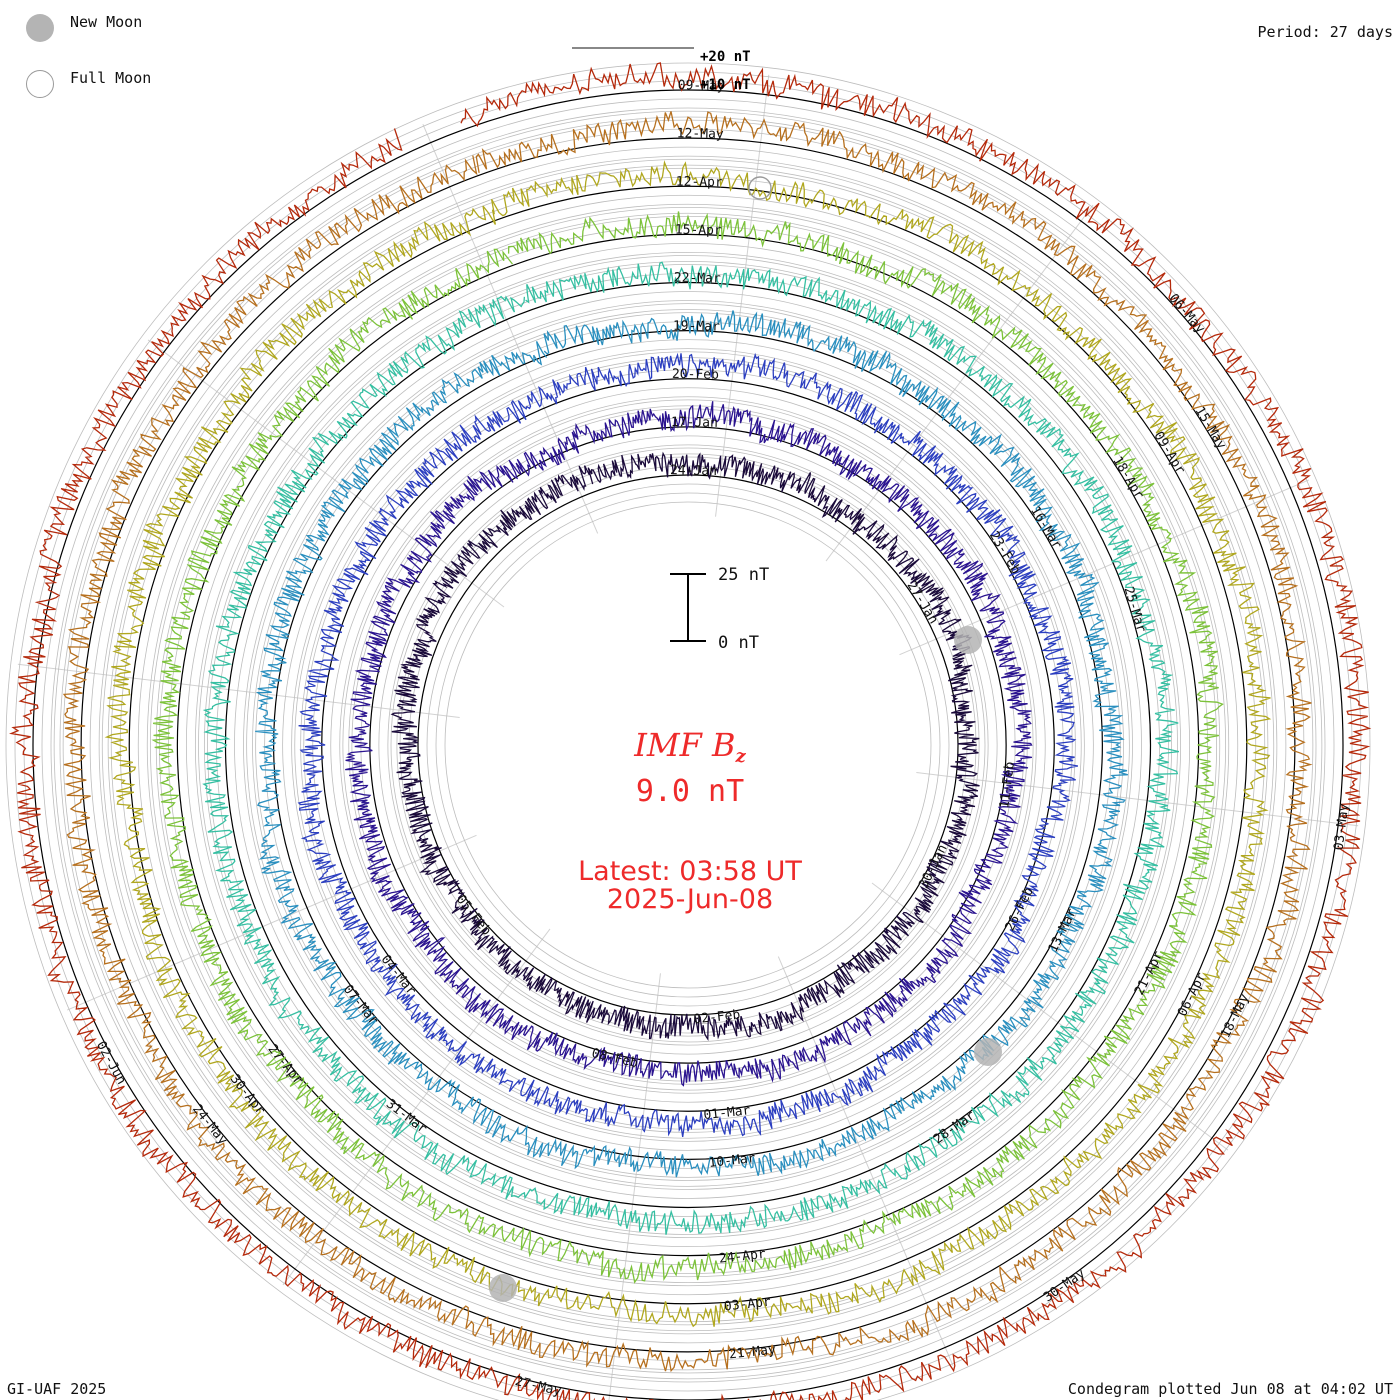 The width and height of the screenshot is (1400, 1400). What do you see at coordinates (473, 915) in the screenshot?
I see `date-label: 05-Feb` at bounding box center [473, 915].